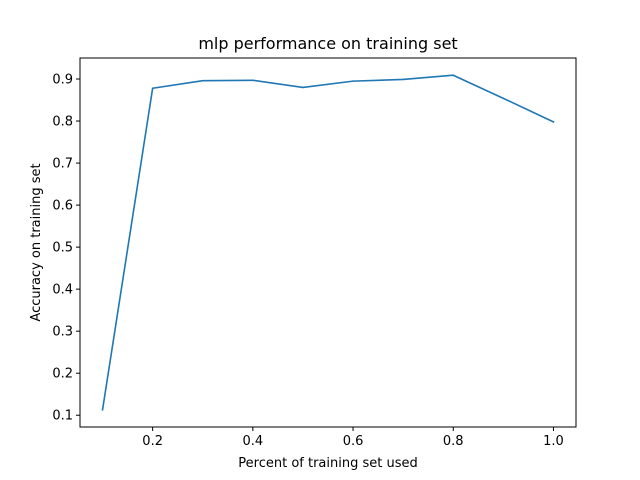 Image resolution: width=640 pixels, height=480 pixels. Describe the element at coordinates (253, 441) in the screenshot. I see `x-tick-label: 0.4` at that location.